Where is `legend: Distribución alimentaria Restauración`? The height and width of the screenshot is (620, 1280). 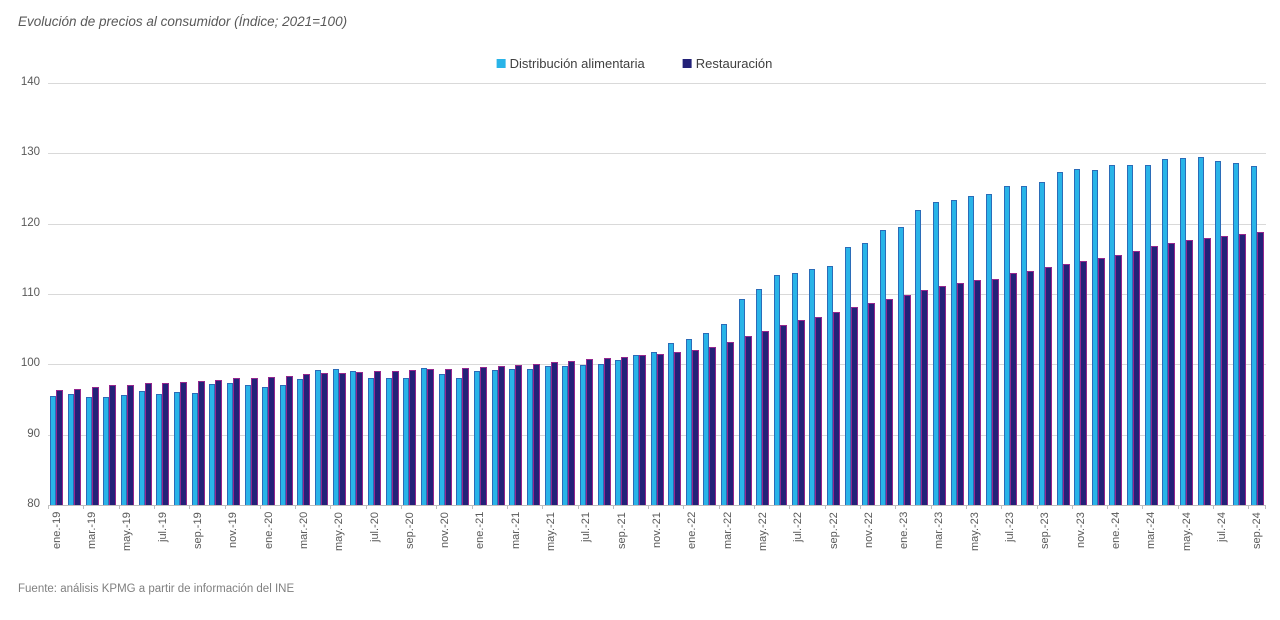
legend: Distribución alimentaria Restauración is located at coordinates (634, 63).